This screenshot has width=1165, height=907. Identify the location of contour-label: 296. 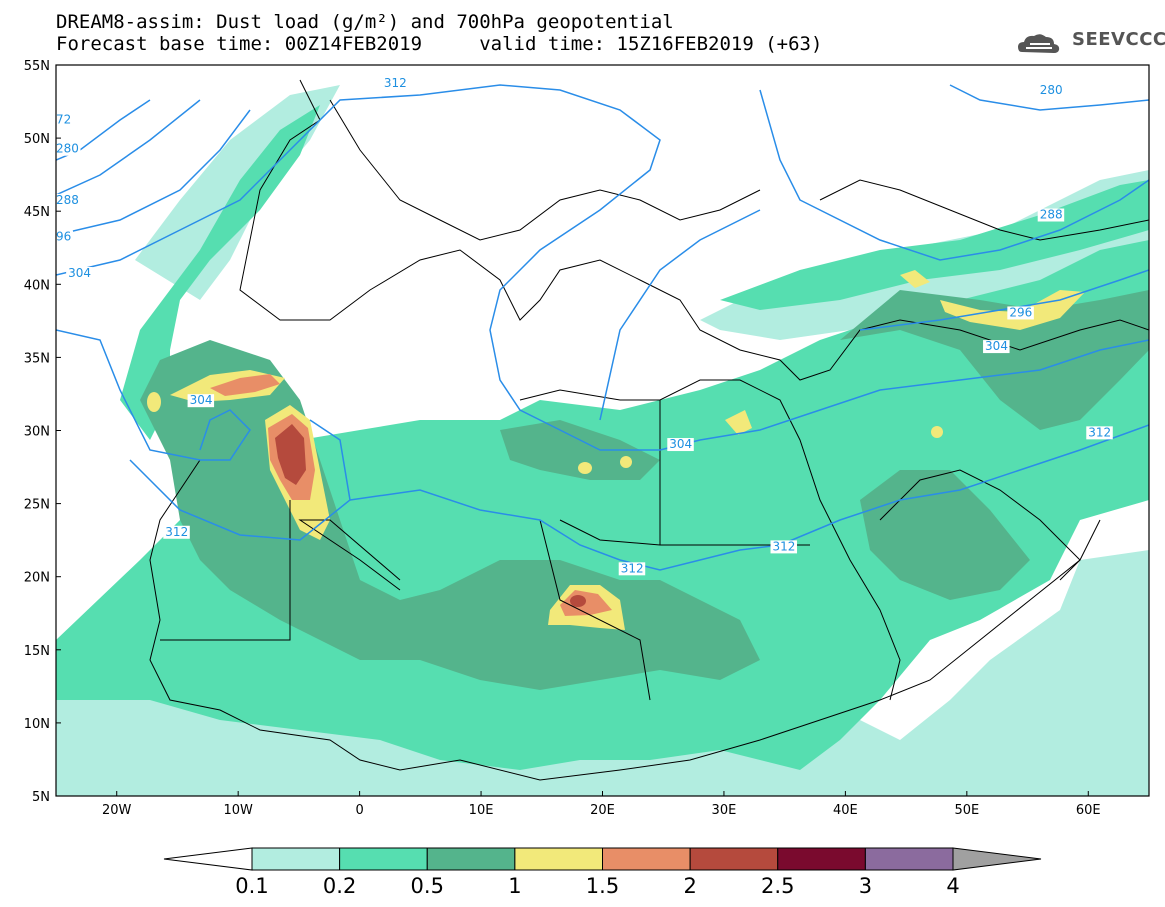
(1020, 312).